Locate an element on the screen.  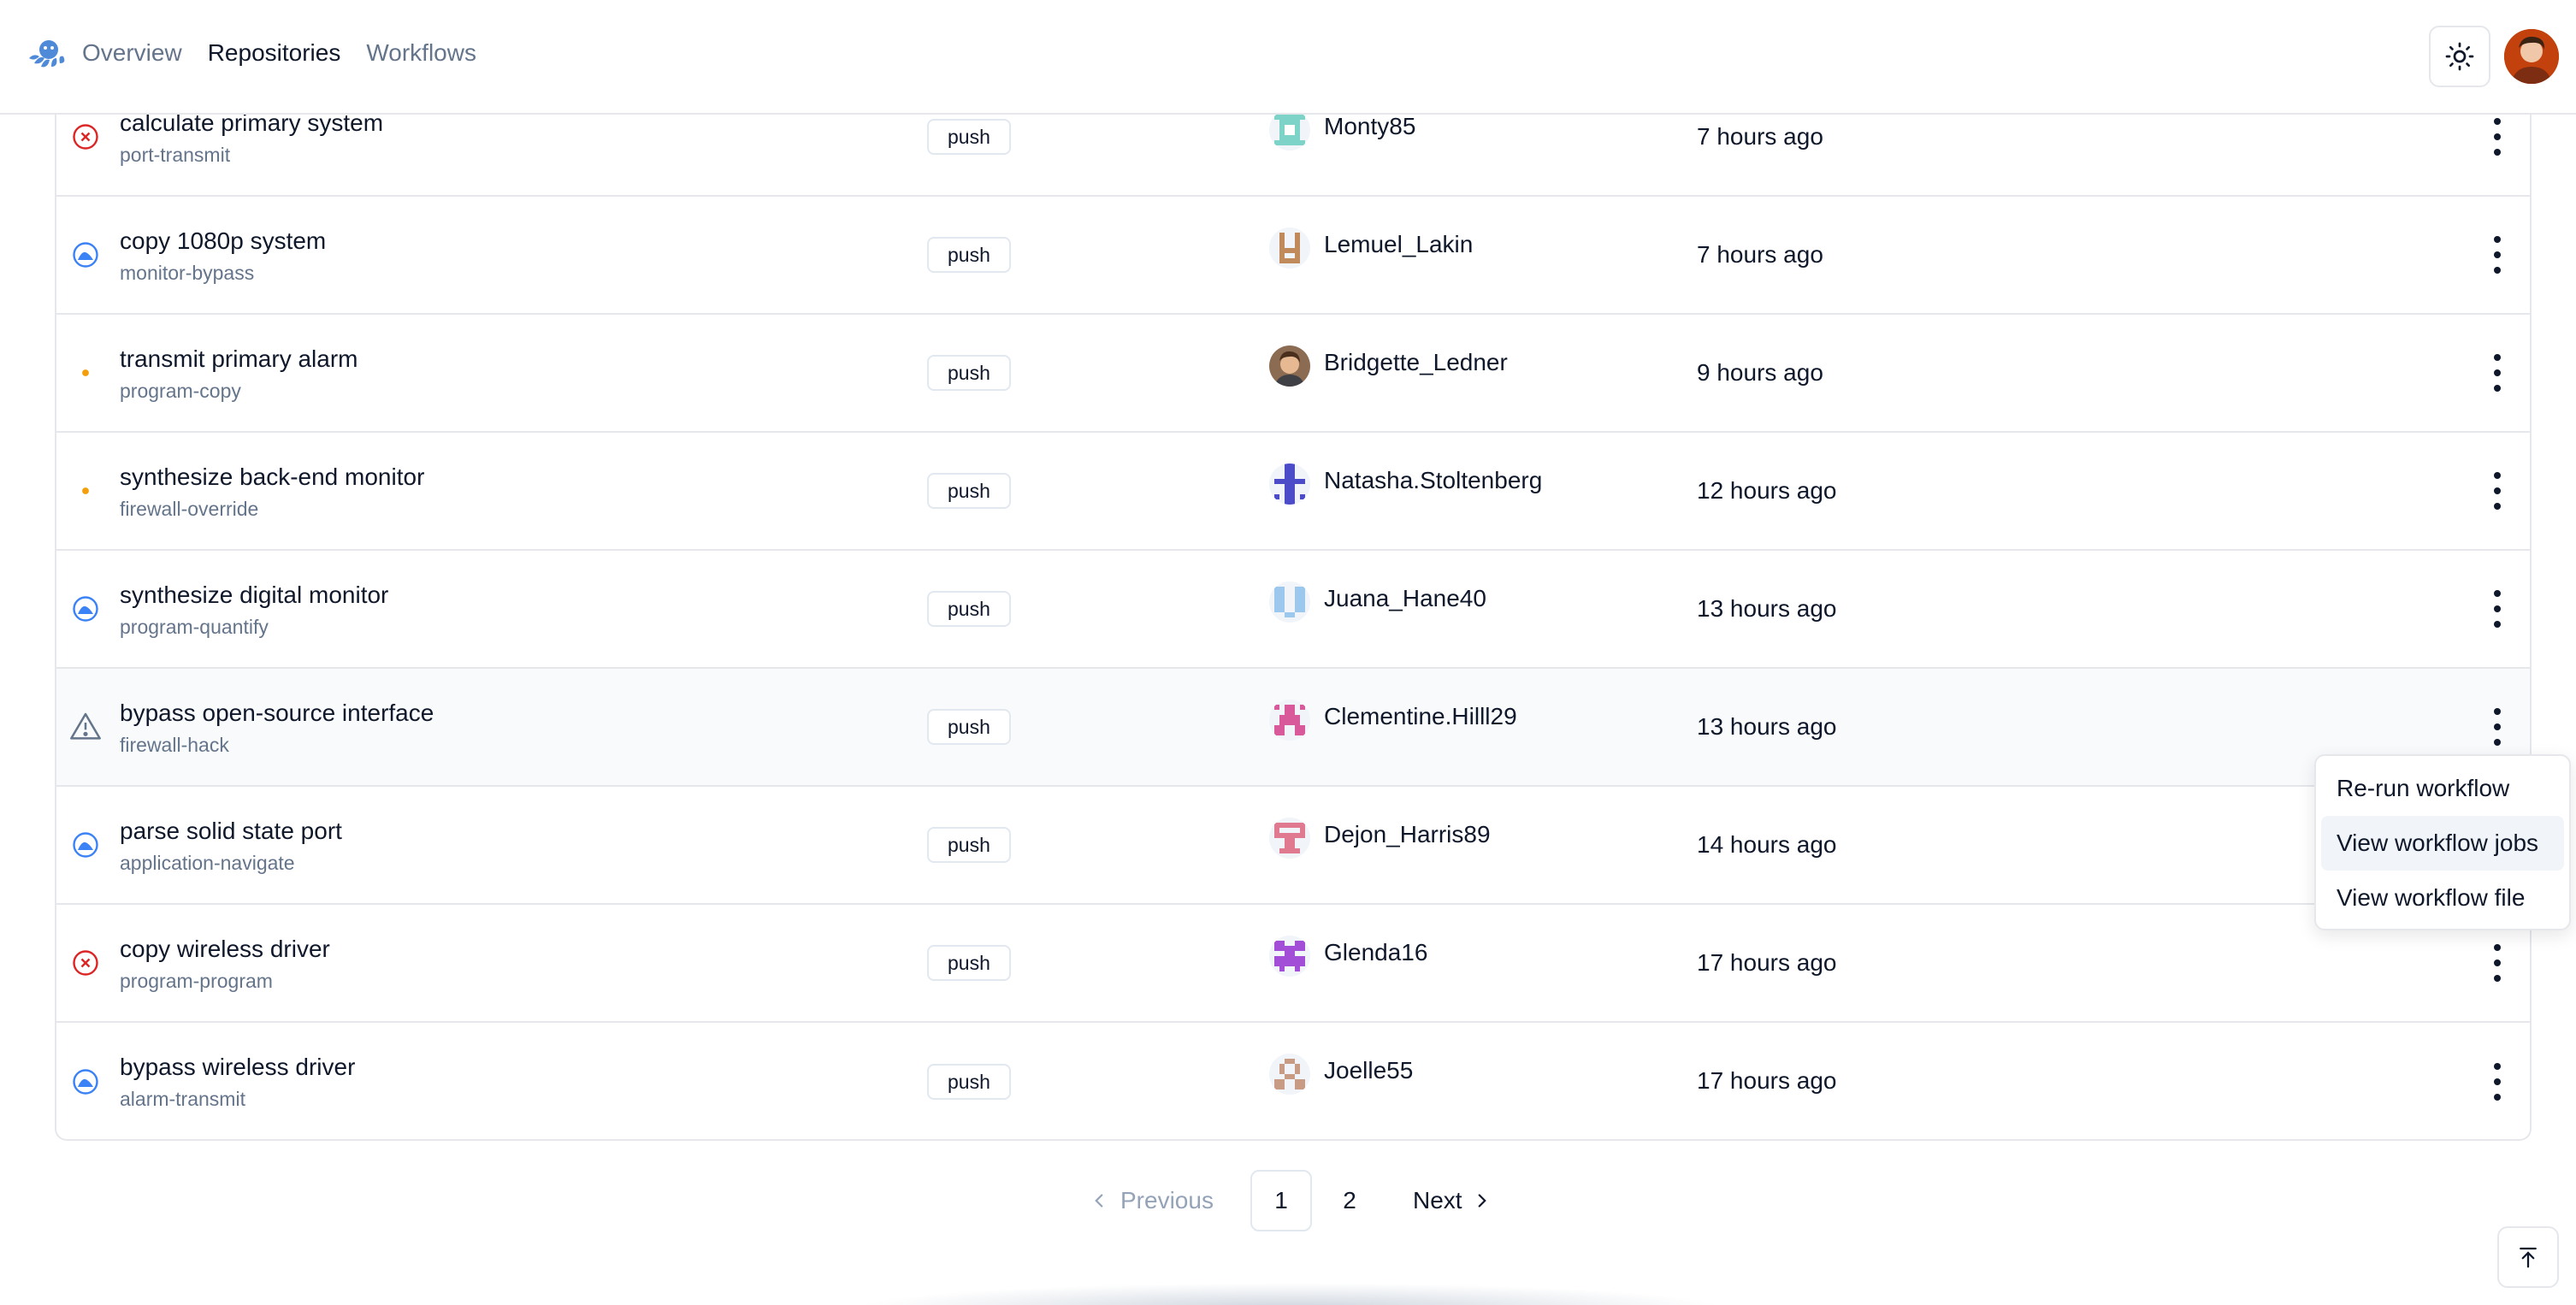
run-user: Lemuel_Lakin is located at coordinates (1399, 244).